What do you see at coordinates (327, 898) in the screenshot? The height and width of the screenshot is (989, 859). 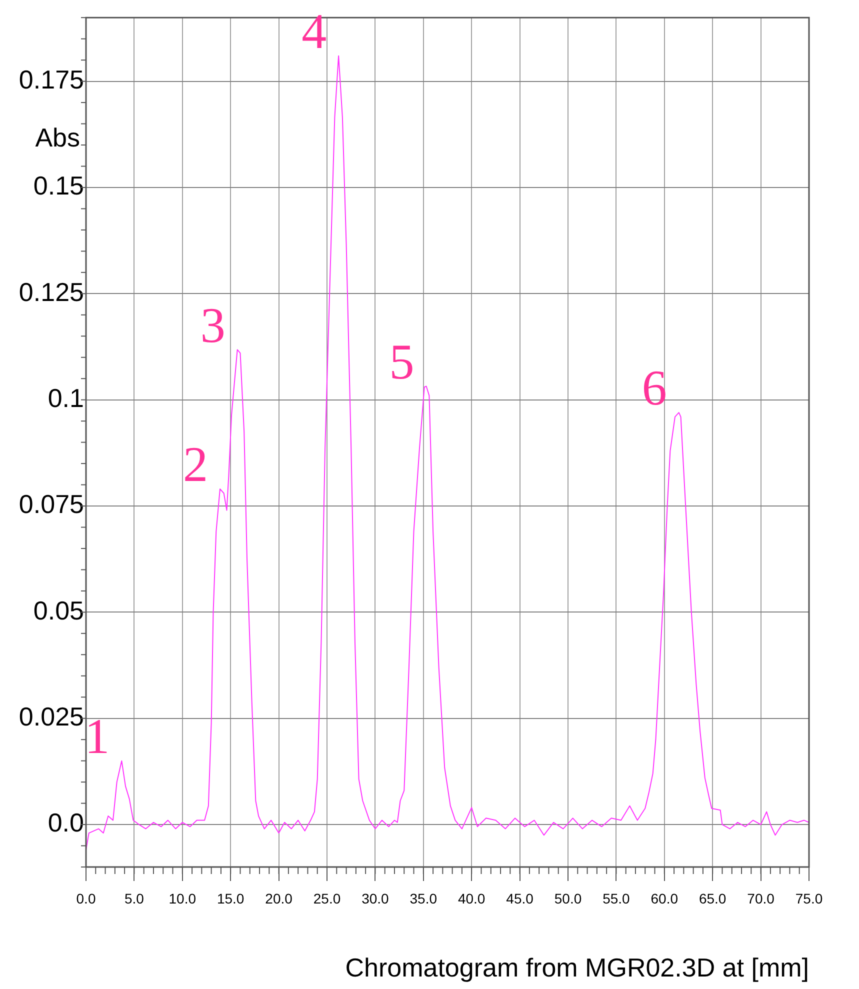 I see `x-tick-label: 25.0` at bounding box center [327, 898].